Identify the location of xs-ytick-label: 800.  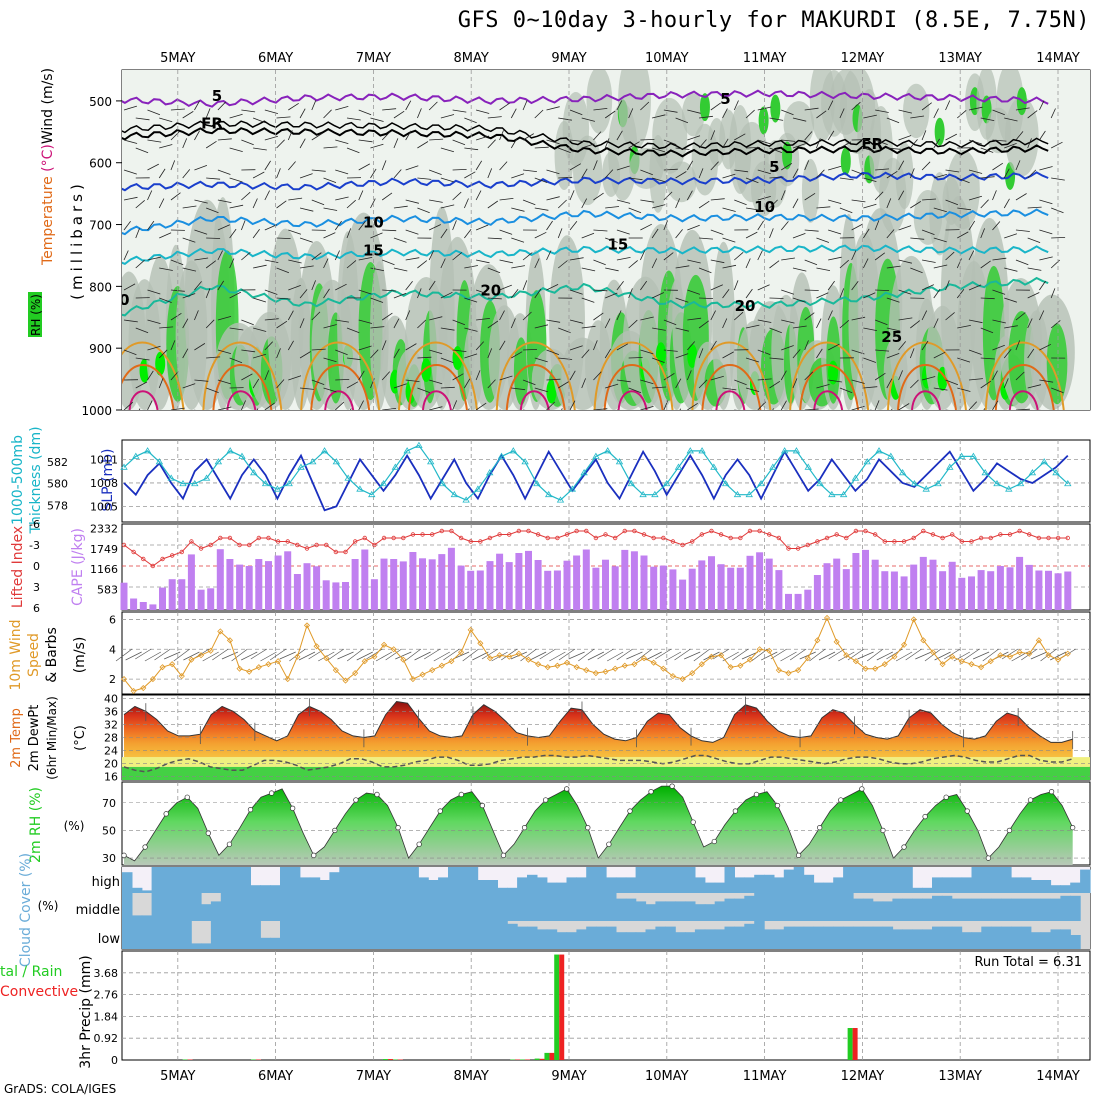
(100, 287).